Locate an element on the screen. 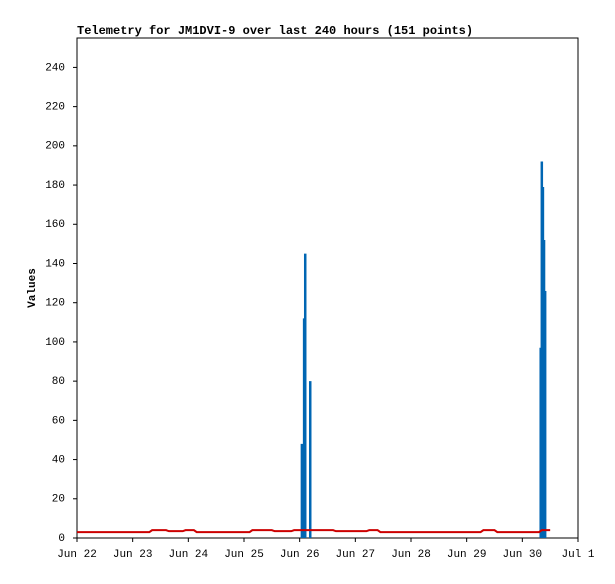 This screenshot has width=615, height=584. y-tick-label: 160 is located at coordinates (55, 225).